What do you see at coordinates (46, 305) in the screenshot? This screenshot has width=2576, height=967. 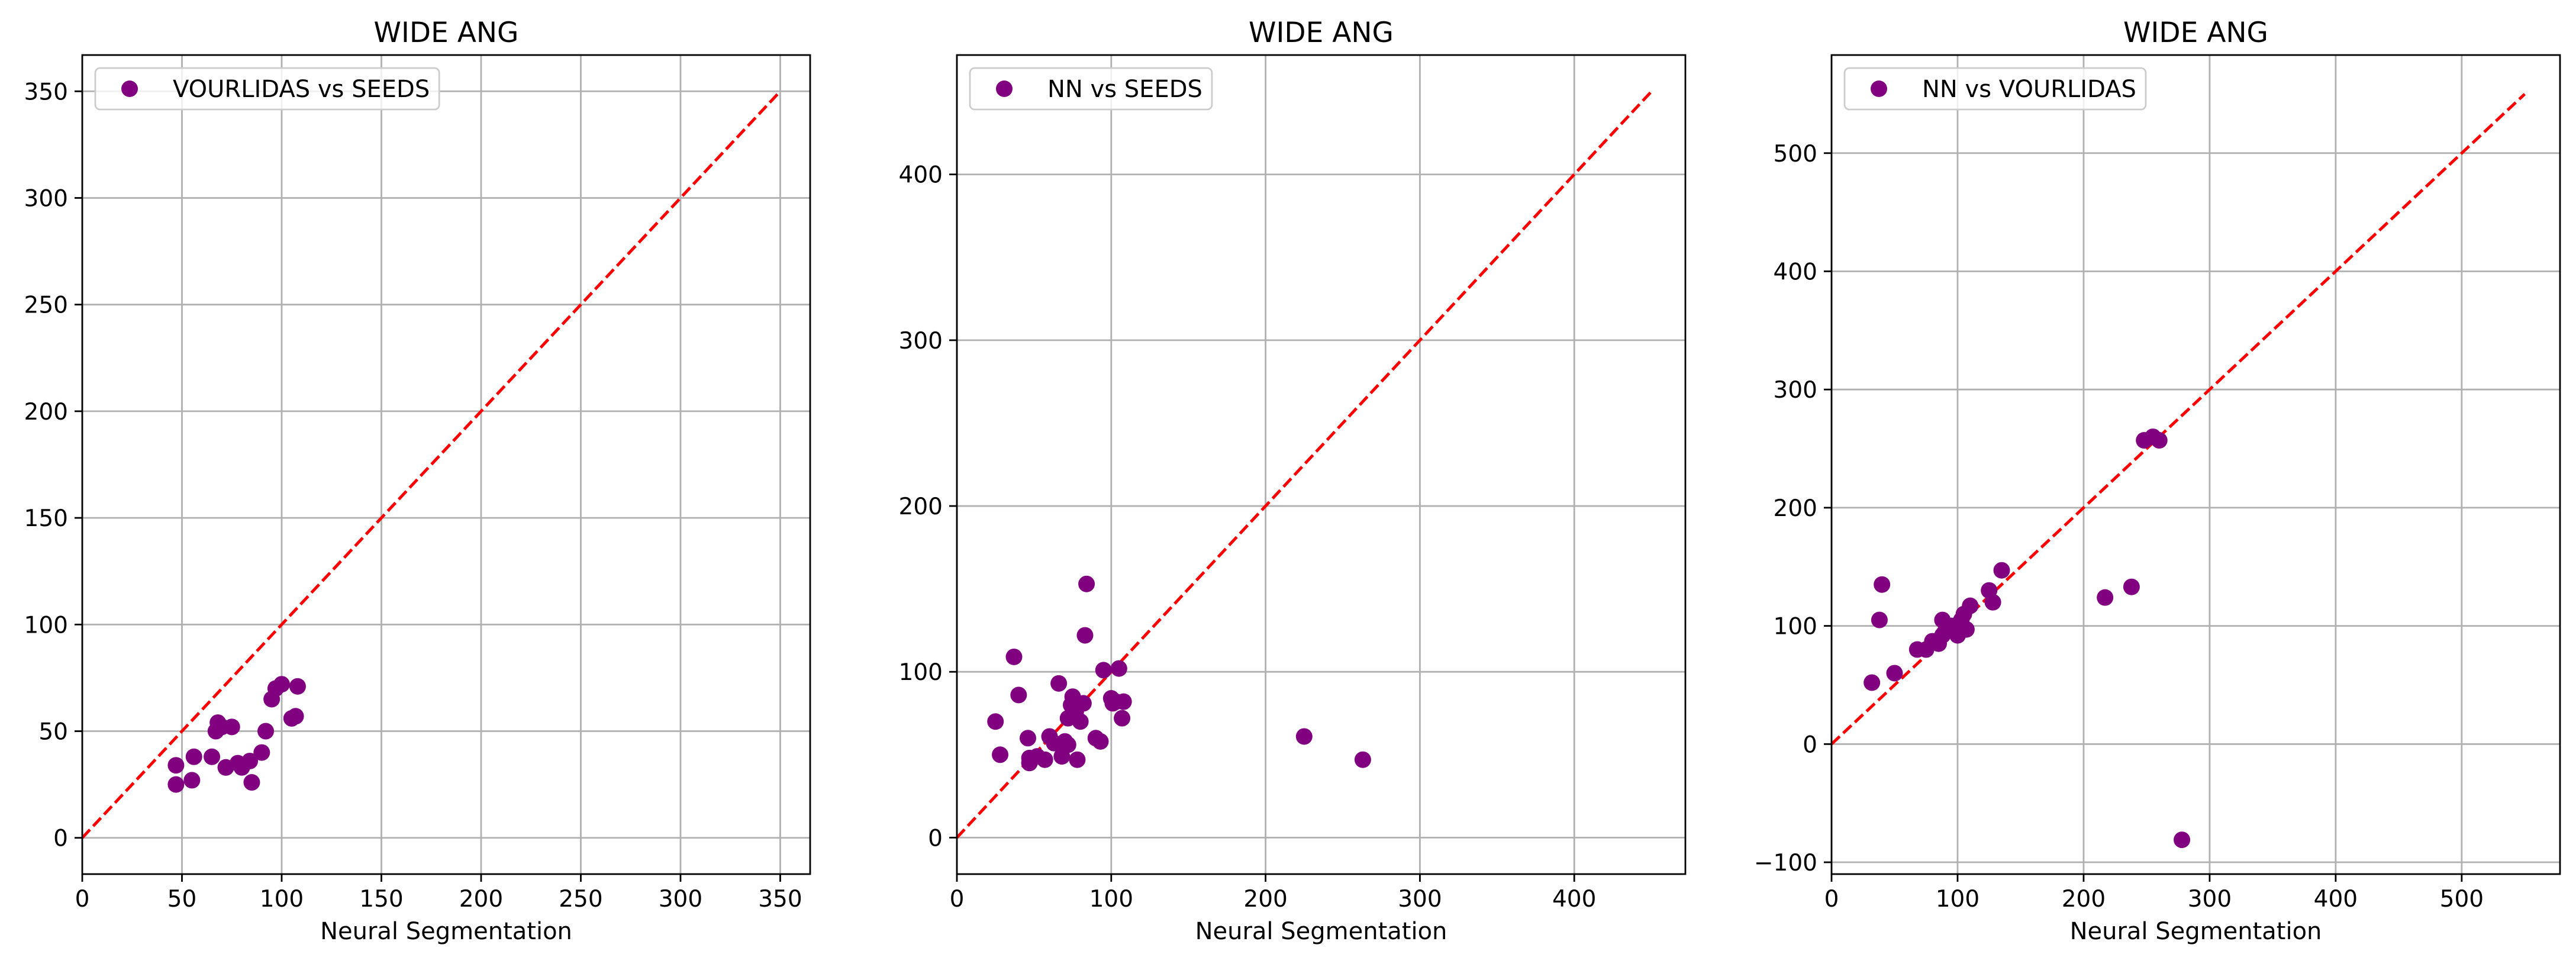 I see `y-tick-label: 250` at bounding box center [46, 305].